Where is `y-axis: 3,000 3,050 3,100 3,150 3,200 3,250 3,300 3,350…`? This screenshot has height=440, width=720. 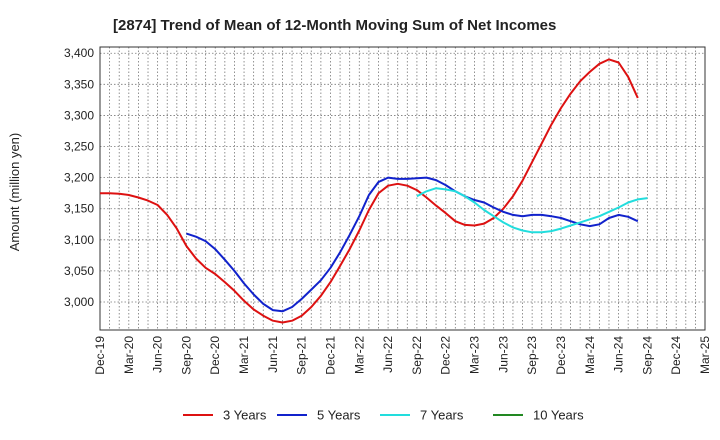 y-axis: 3,000 3,050 3,100 3,150 3,200 3,250 3,300 3,350… is located at coordinates (79, 177).